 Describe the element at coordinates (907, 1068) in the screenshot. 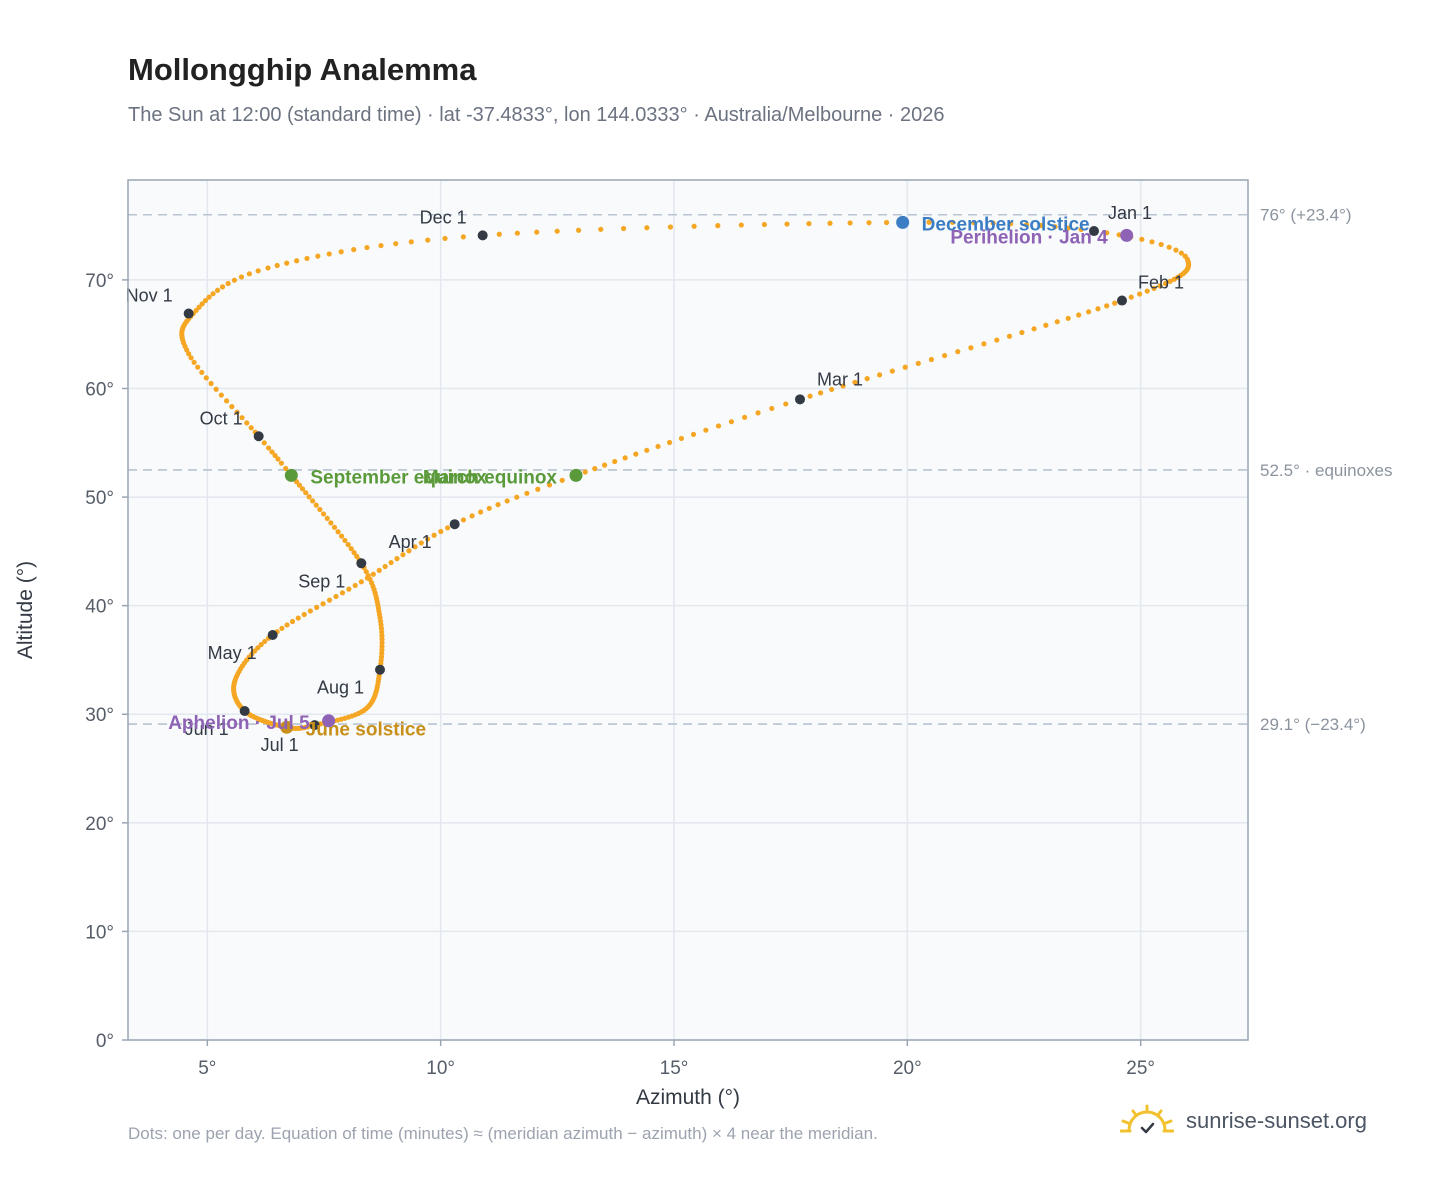

I see `x-tick-label: 20°` at that location.